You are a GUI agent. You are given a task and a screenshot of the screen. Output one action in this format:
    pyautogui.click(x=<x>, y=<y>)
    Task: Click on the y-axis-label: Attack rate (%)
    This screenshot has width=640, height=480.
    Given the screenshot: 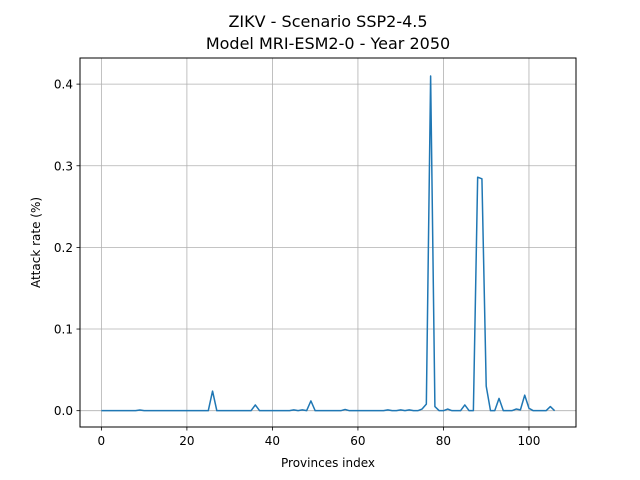 What is the action you would take?
    pyautogui.click(x=36, y=242)
    